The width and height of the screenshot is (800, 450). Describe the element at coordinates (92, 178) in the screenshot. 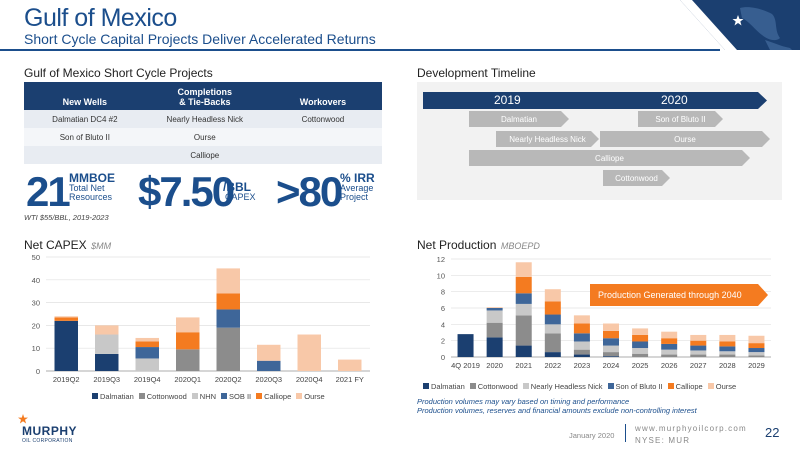

I see `resources-unit: MMBOE` at that location.